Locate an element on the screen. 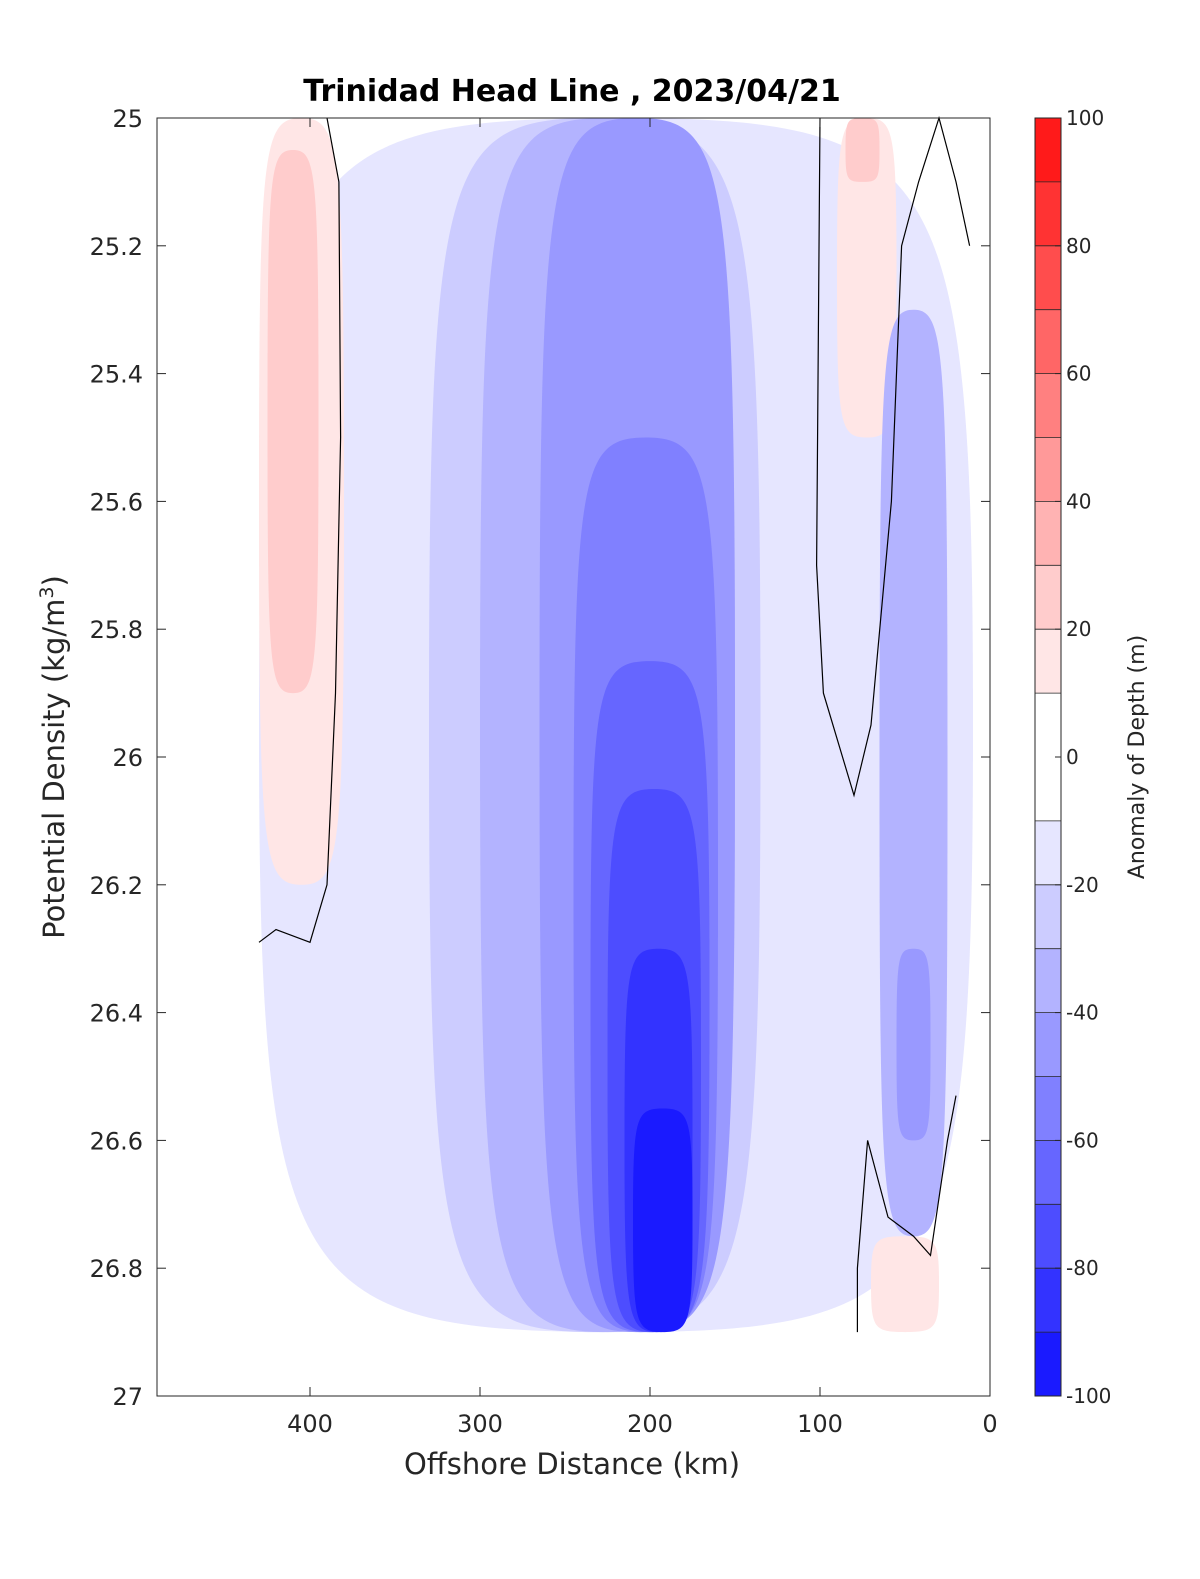 The width and height of the screenshot is (1200, 1579). y-tick-label: 25.2 is located at coordinates (116, 247).